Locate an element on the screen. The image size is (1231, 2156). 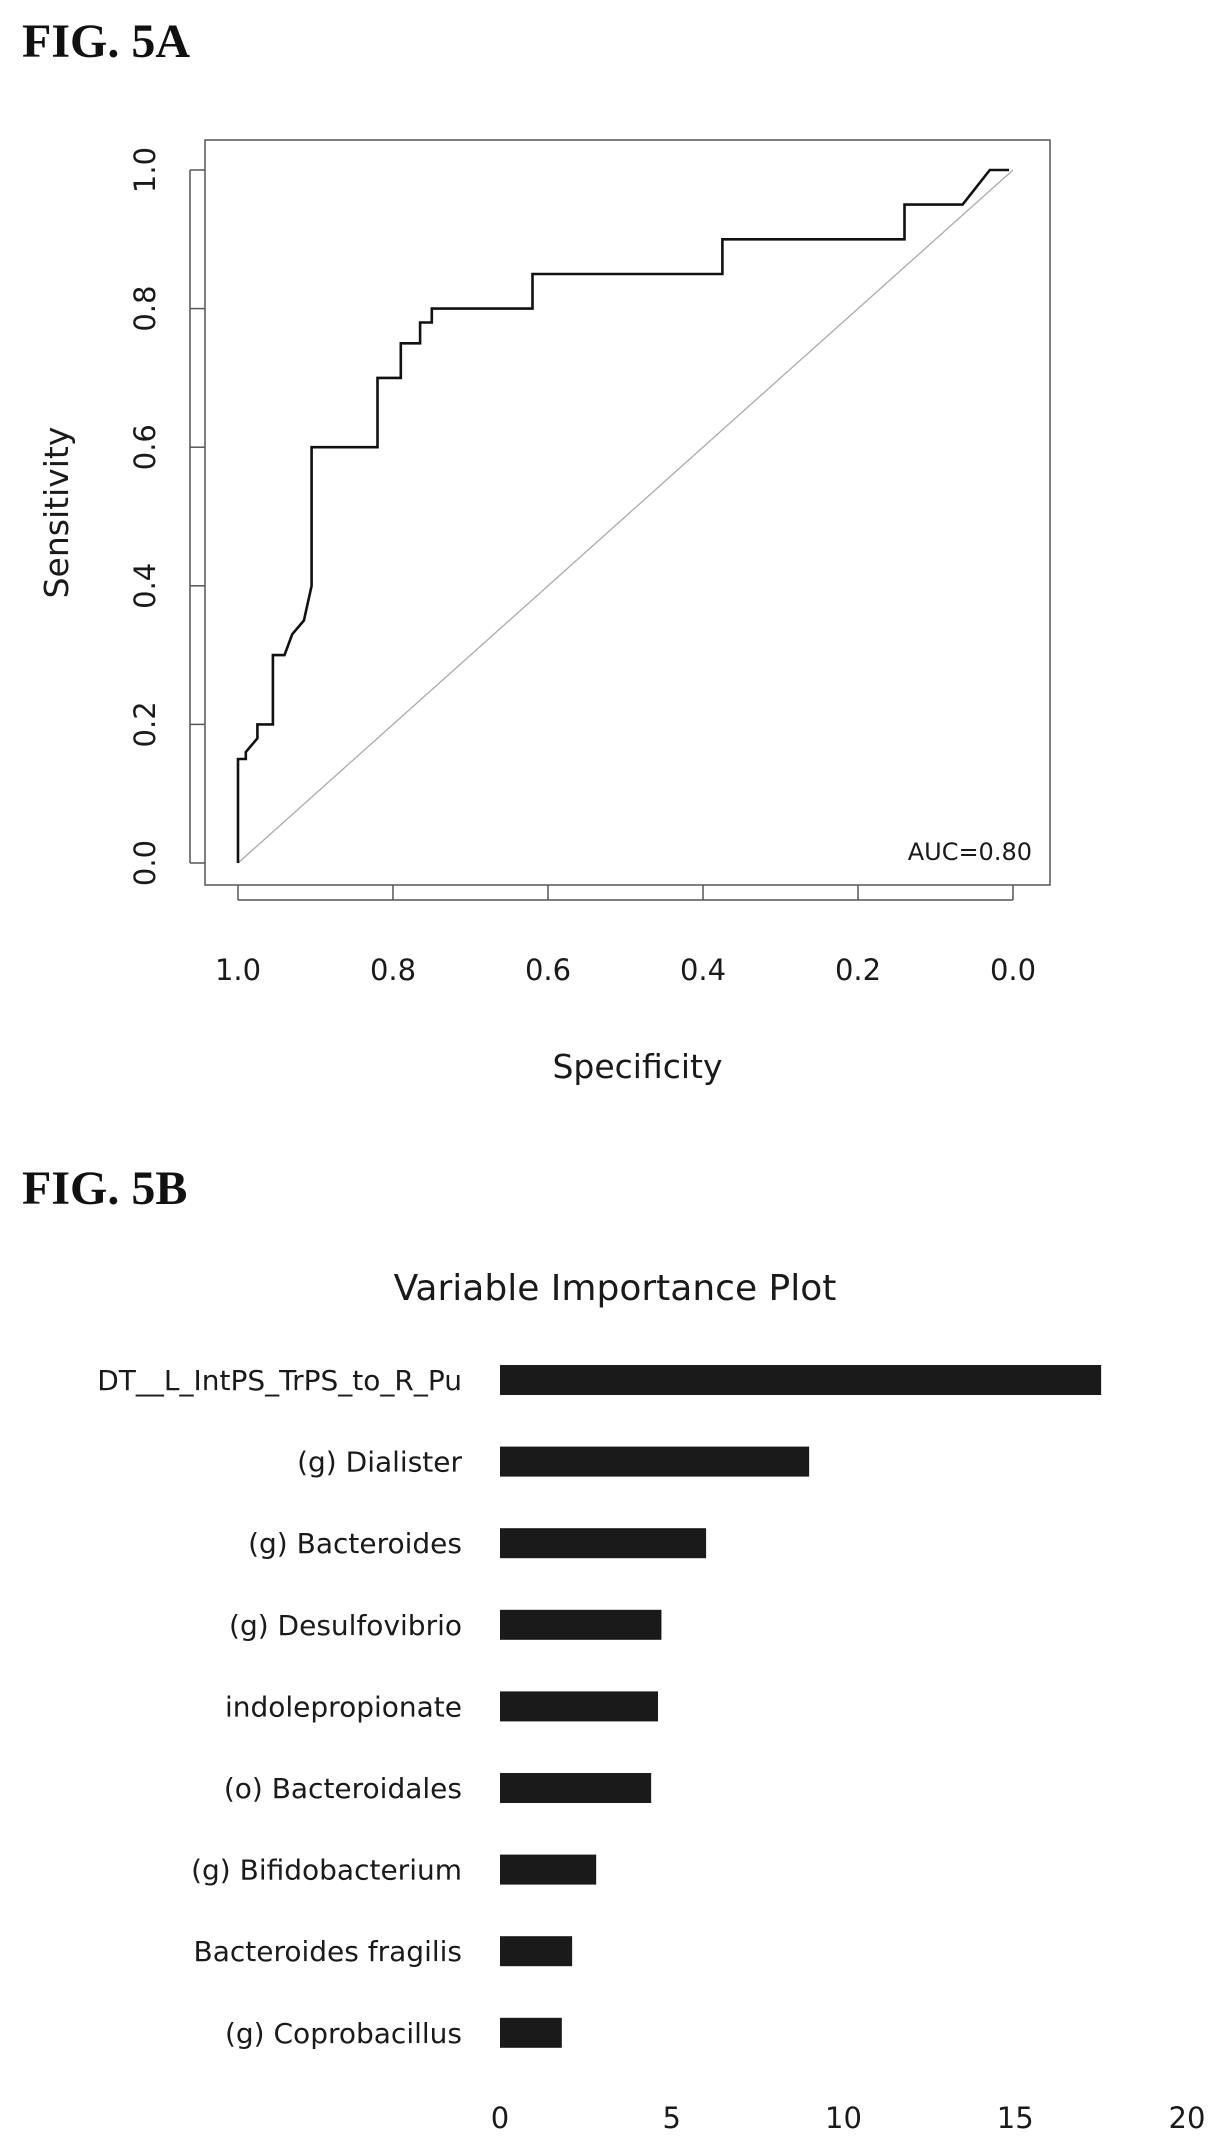
roc-x-tick-label: 0.4 is located at coordinates (703, 970).